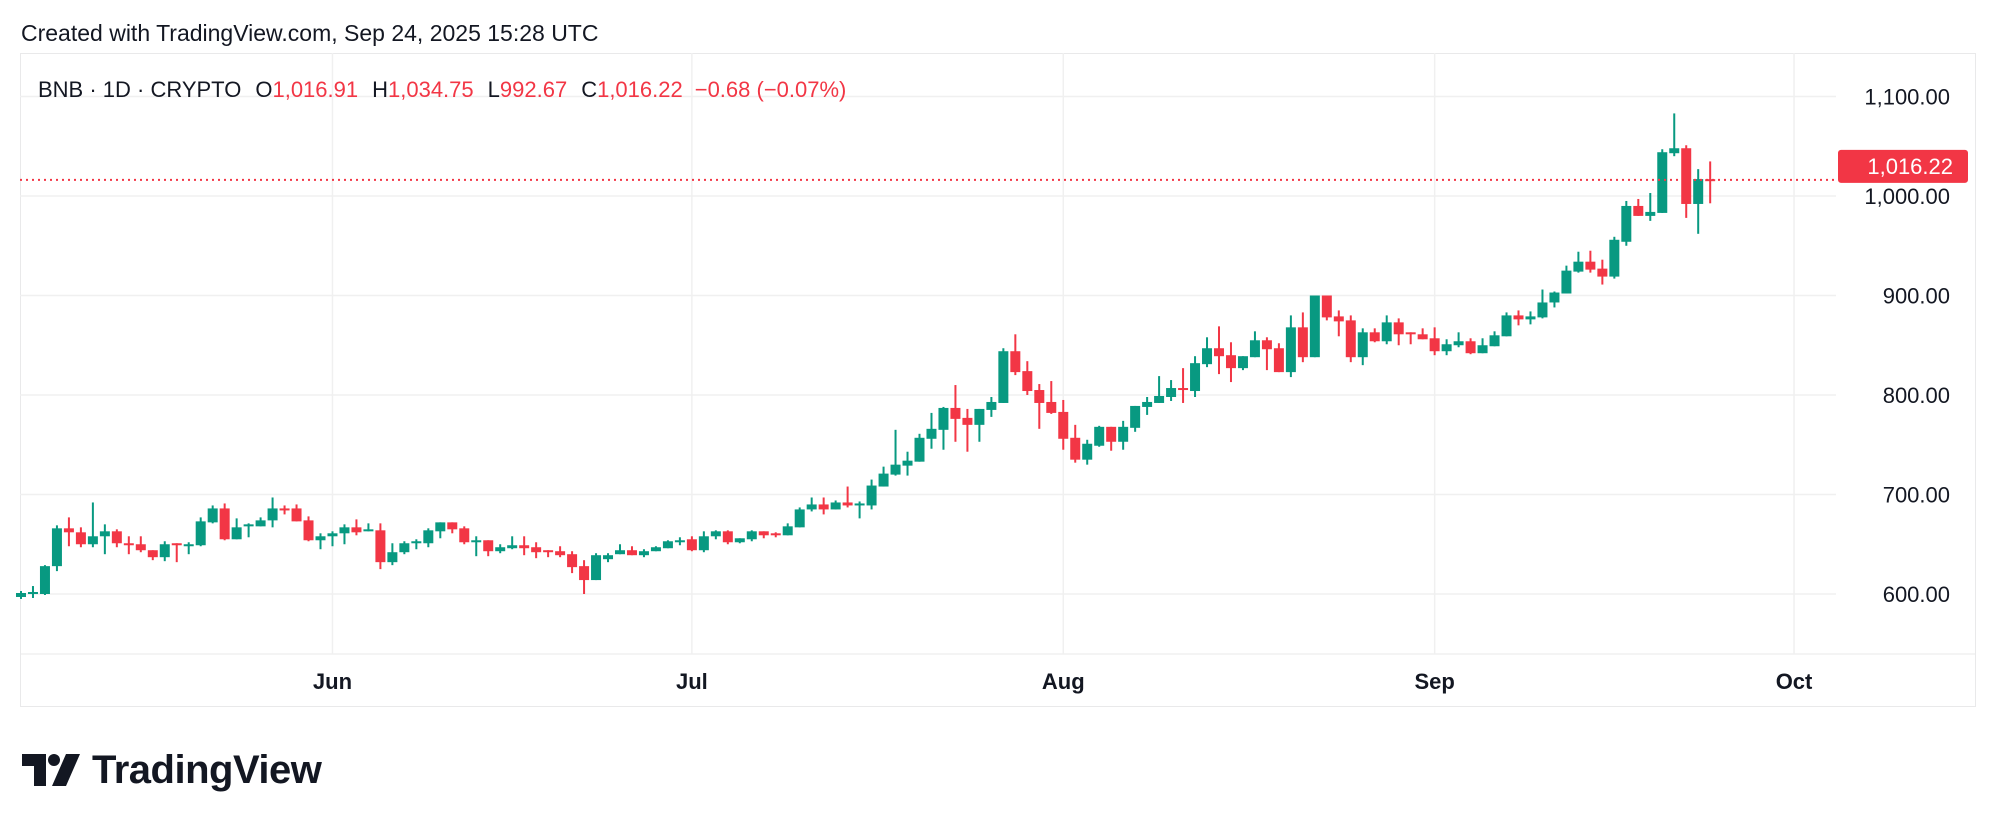 The image size is (1996, 828). What do you see at coordinates (332, 681) in the screenshot?
I see `date-tick-label: Jun` at bounding box center [332, 681].